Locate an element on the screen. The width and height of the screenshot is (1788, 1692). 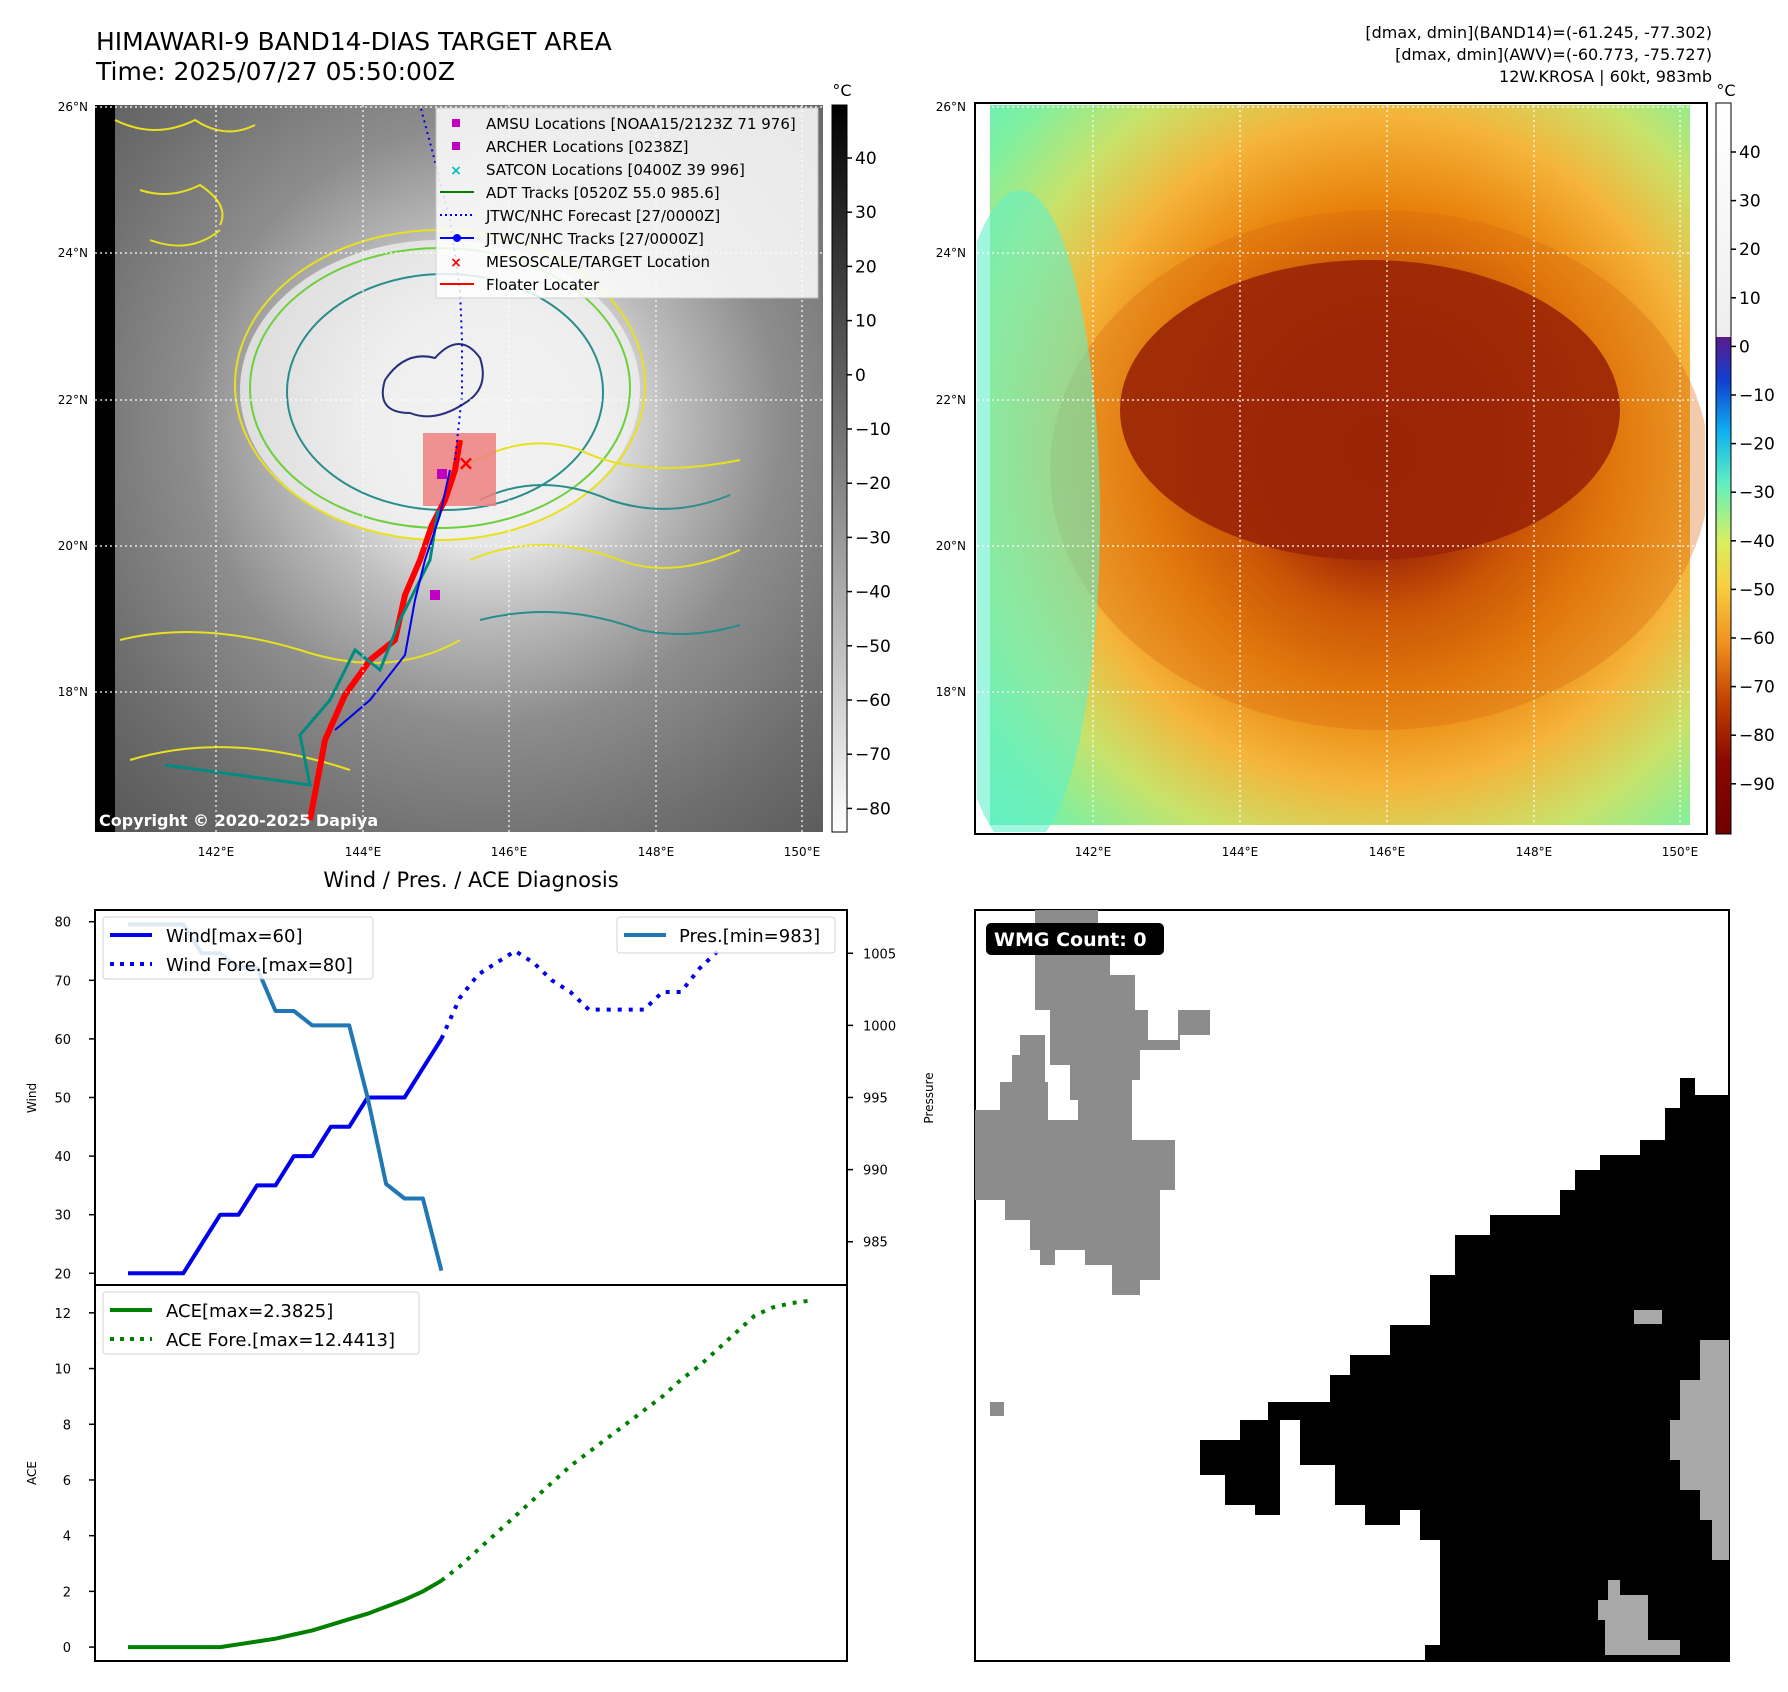
pres-legend: Pres.[min=983] is located at coordinates (726, 935).